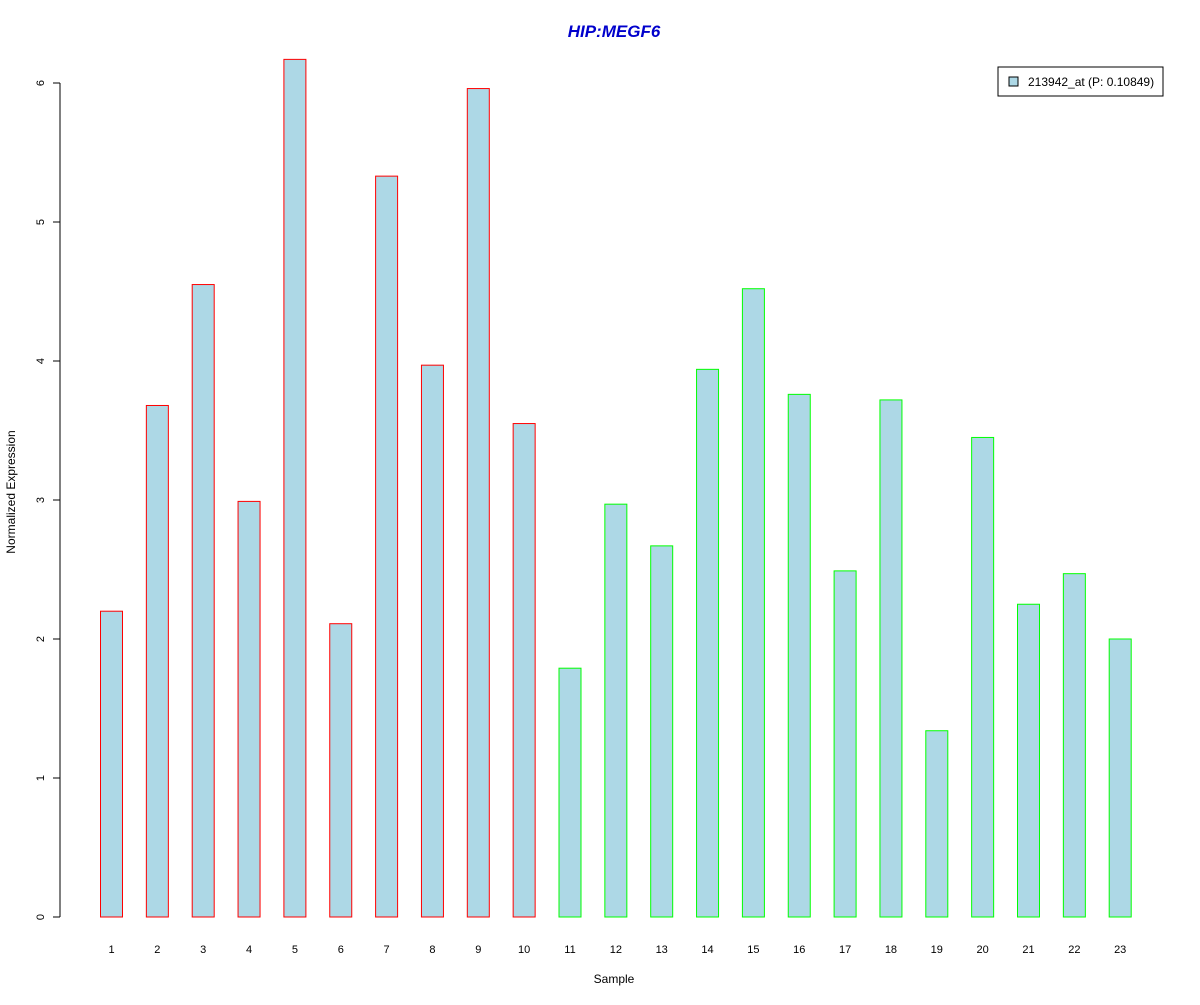  I want to click on legend-box, so click(1080, 81).